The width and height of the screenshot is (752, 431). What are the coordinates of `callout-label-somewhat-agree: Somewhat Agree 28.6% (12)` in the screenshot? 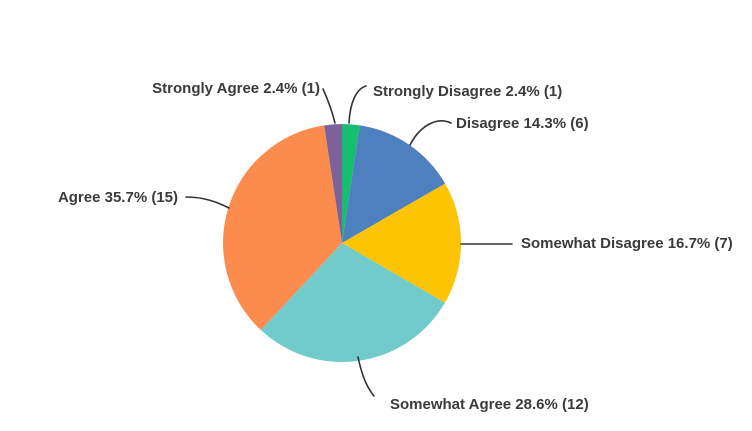 It's located at (489, 404).